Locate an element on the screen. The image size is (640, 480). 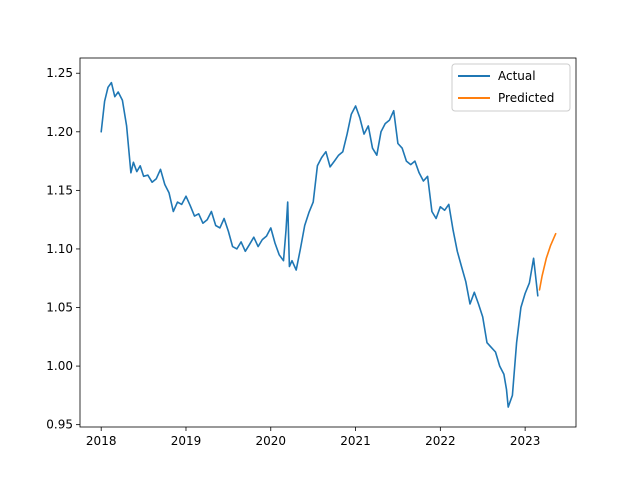
legend-label-actual: Actual is located at coordinates (517, 76).